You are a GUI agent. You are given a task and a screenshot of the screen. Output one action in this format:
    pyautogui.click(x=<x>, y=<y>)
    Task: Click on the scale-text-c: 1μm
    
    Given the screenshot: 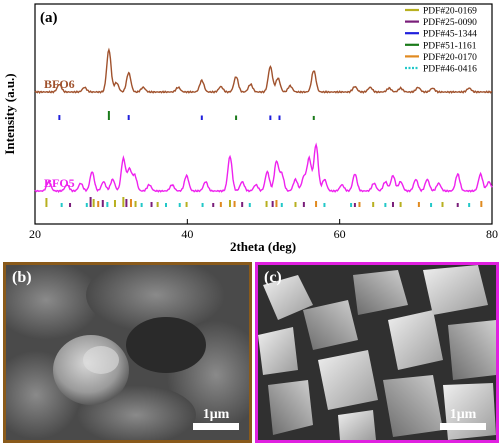 What is the action you would take?
    pyautogui.click(x=463, y=414)
    